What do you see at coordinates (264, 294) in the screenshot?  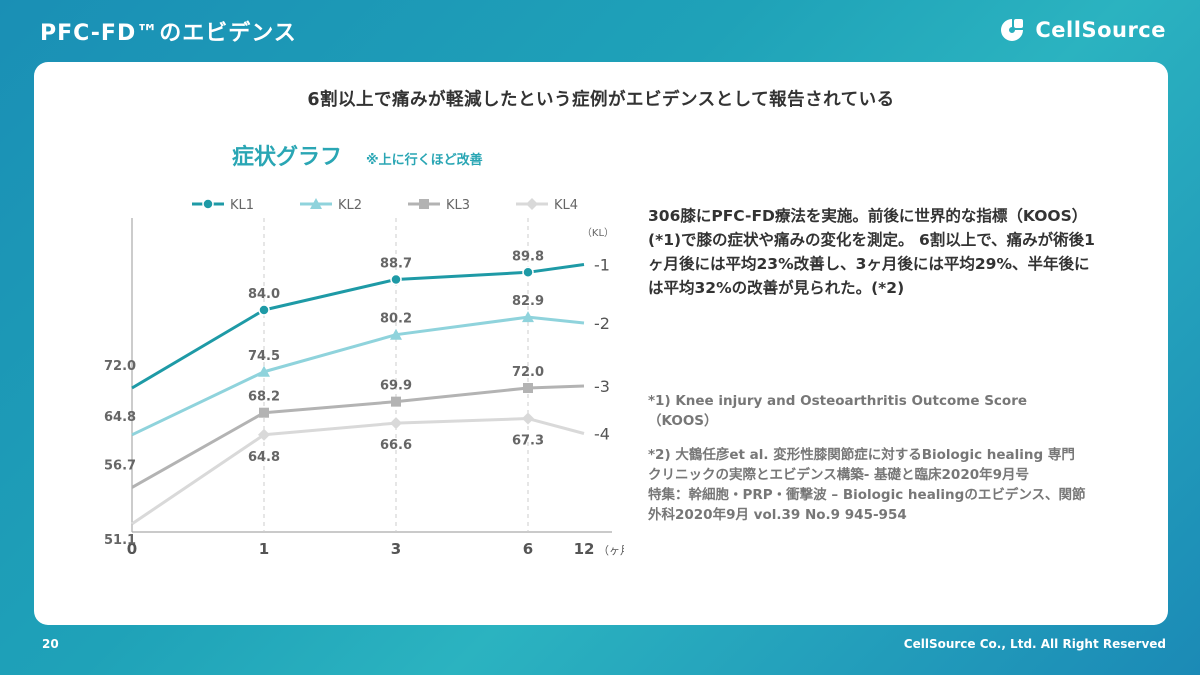 I see `data-label-kl1-1: 84.0` at bounding box center [264, 294].